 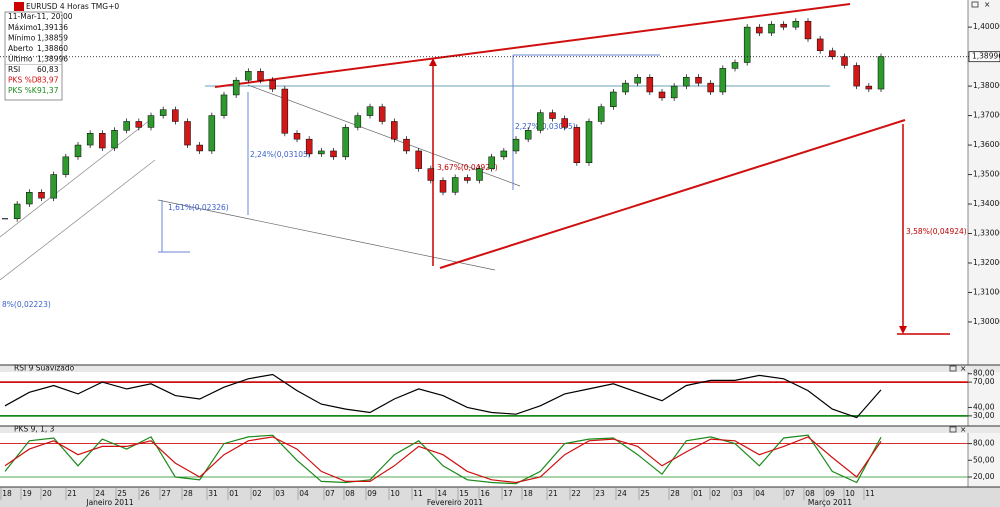 What do you see at coordinates (984, 243) in the screenshot?
I see `price-axis-area` at bounding box center [984, 243].